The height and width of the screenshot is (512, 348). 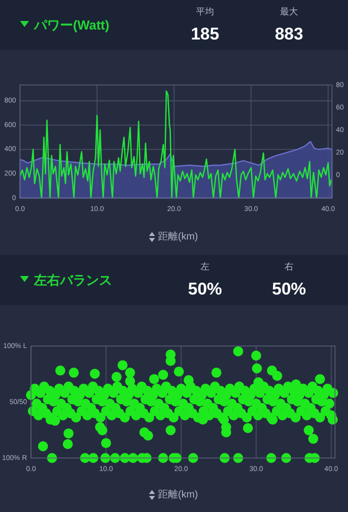 I want to click on chart-title: 左右バランス, so click(x=72, y=280).